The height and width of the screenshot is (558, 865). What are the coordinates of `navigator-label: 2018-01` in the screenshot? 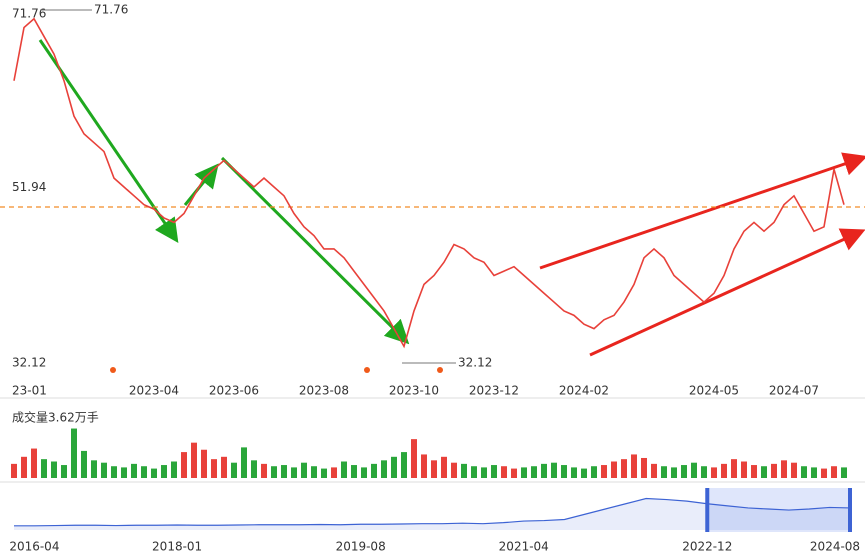 It's located at (177, 547).